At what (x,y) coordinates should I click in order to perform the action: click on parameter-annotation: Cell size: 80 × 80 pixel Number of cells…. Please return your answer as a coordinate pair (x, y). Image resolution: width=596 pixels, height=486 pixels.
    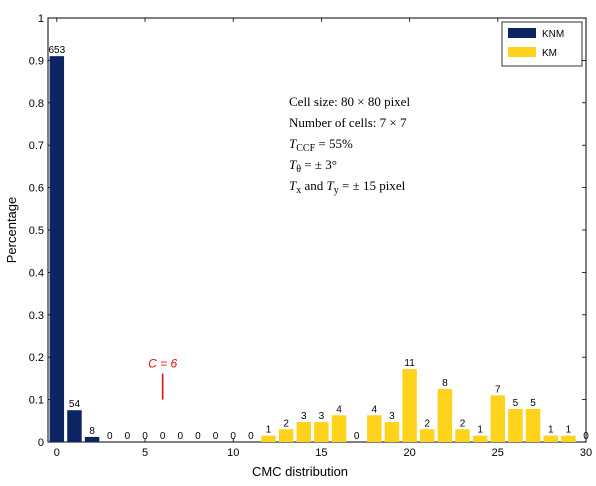
    Looking at the image, I should click on (349, 145).